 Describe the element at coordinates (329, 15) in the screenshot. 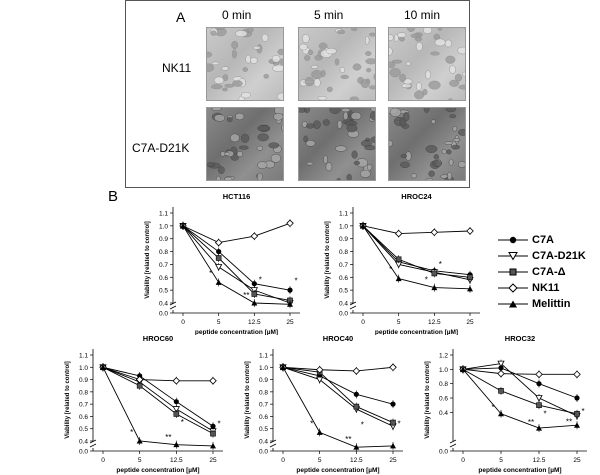

I see `col-label-1: 5 min` at that location.